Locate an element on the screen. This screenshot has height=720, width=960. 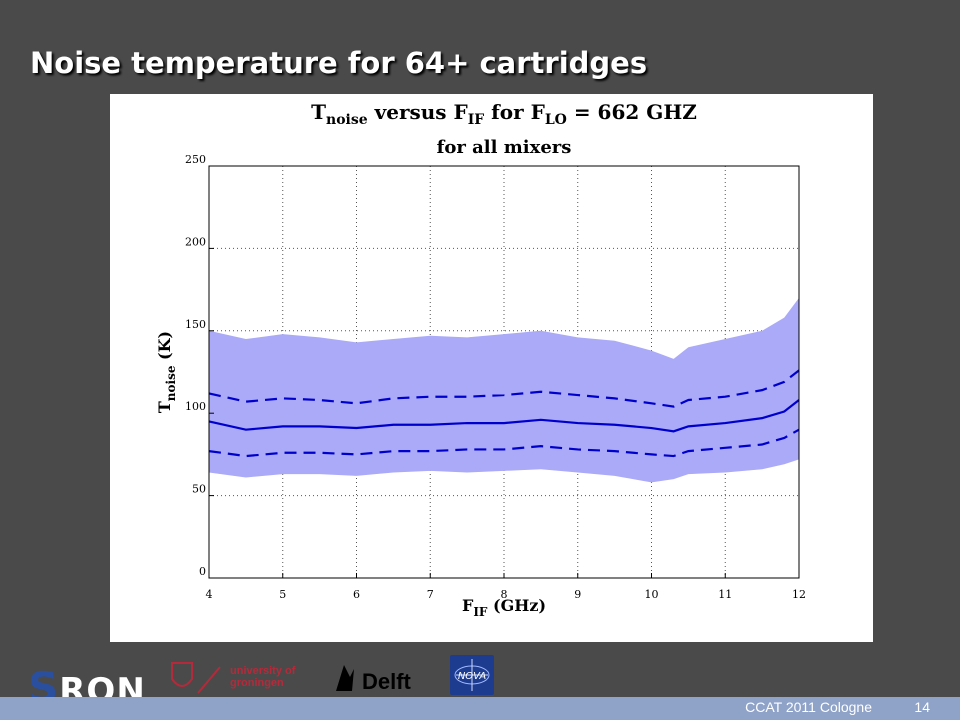
footer-conference: CCAT 2011 Cologne is located at coordinates (808, 707).